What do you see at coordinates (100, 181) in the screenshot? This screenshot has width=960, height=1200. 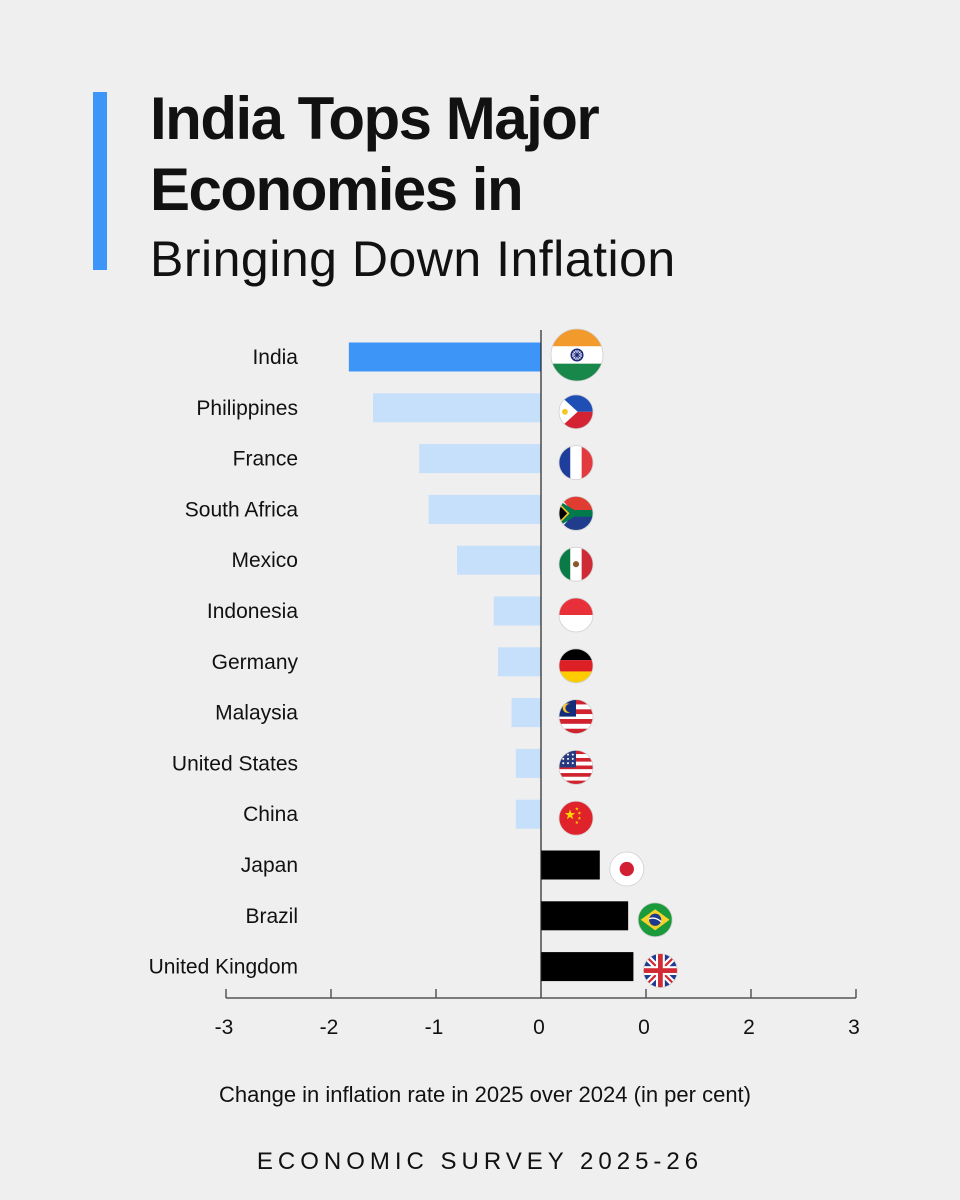 I see `title-accent-bar` at bounding box center [100, 181].